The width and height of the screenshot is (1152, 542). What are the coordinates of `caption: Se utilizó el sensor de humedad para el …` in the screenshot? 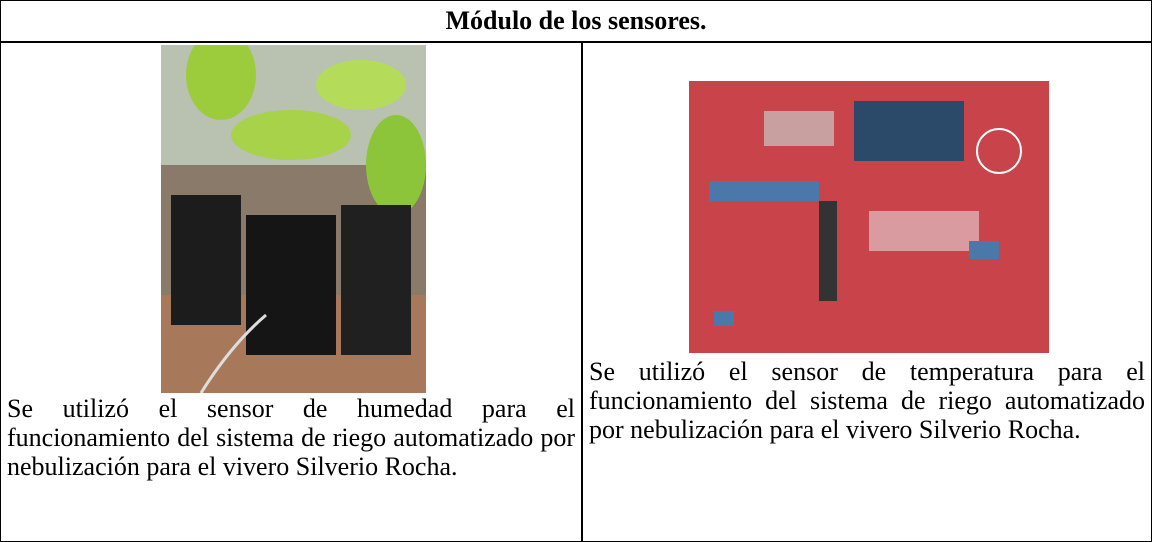 It's located at (291, 437).